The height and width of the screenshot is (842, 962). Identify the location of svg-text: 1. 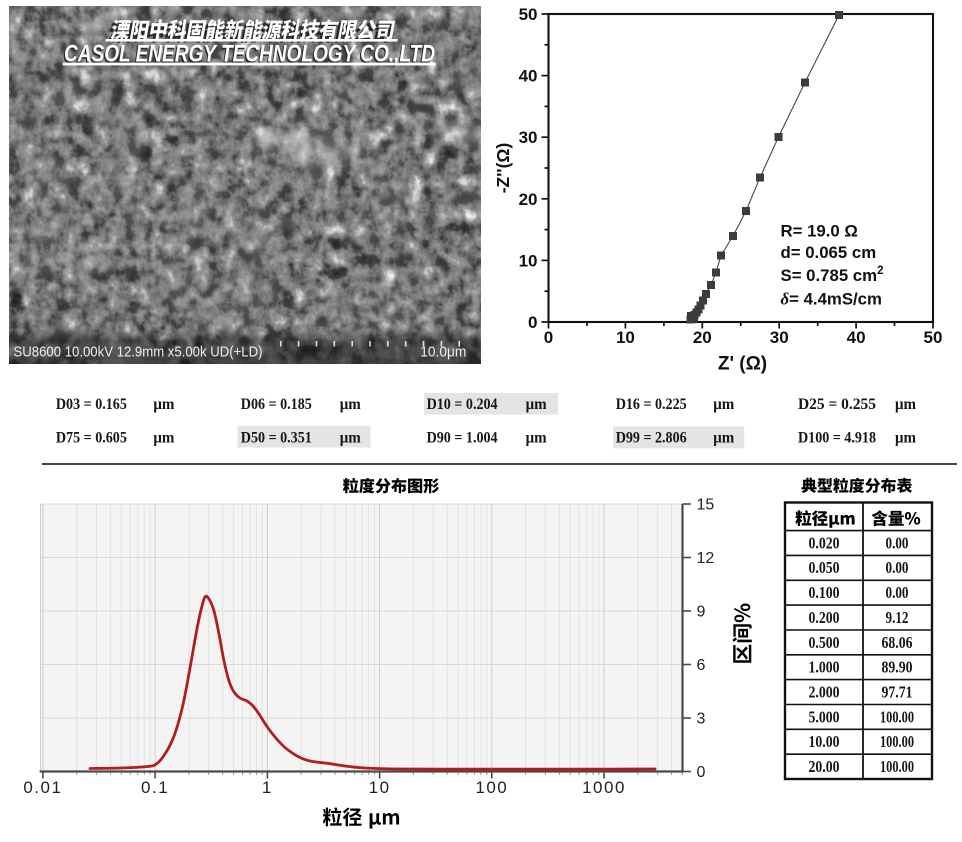
(267, 787).